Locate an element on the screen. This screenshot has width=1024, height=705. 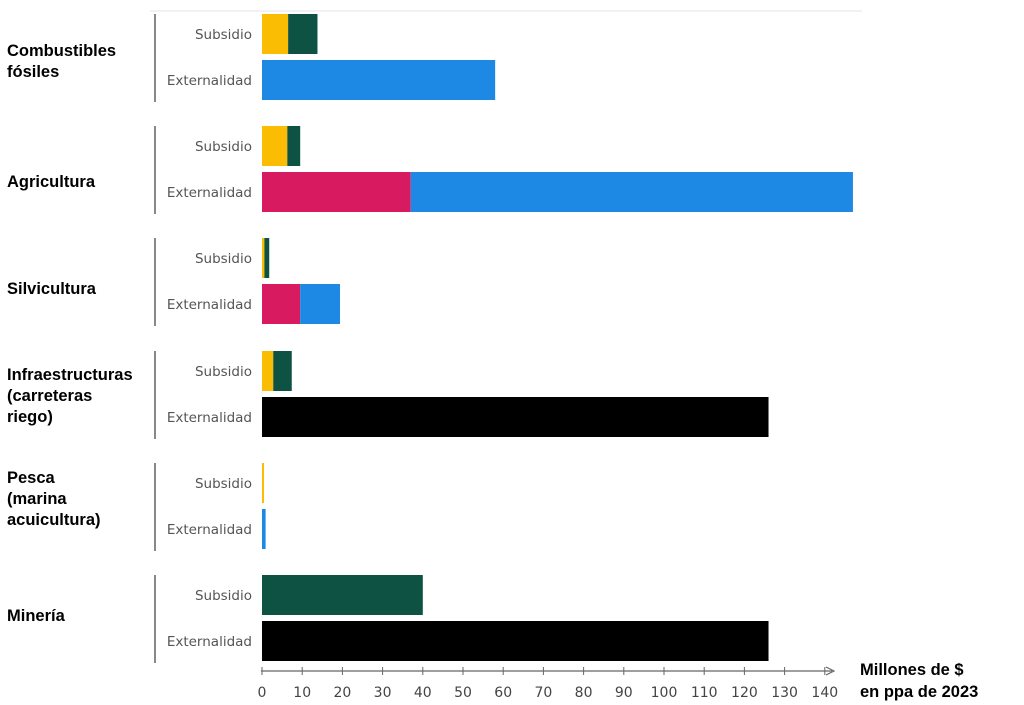
x-axis is located at coordinates (548, 671).